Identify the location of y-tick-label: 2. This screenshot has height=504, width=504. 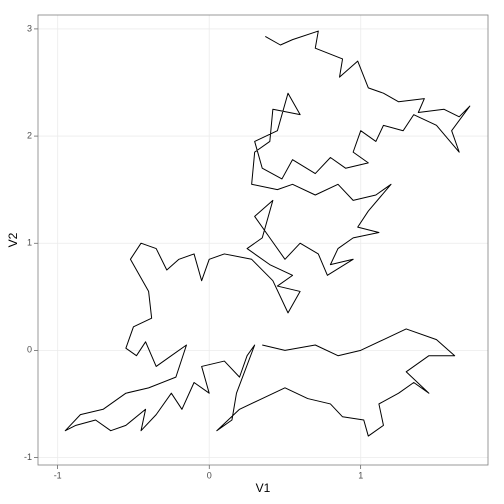
(29, 135).